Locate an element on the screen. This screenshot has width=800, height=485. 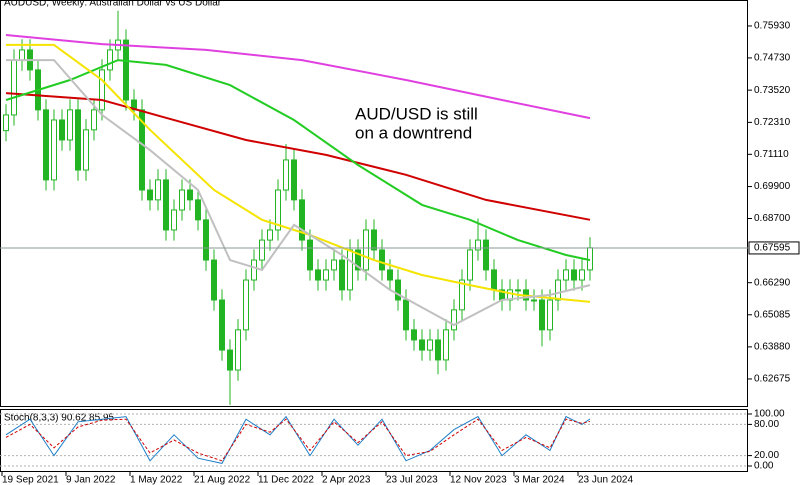
y-tick-label: 0.74730 is located at coordinates (772, 58).